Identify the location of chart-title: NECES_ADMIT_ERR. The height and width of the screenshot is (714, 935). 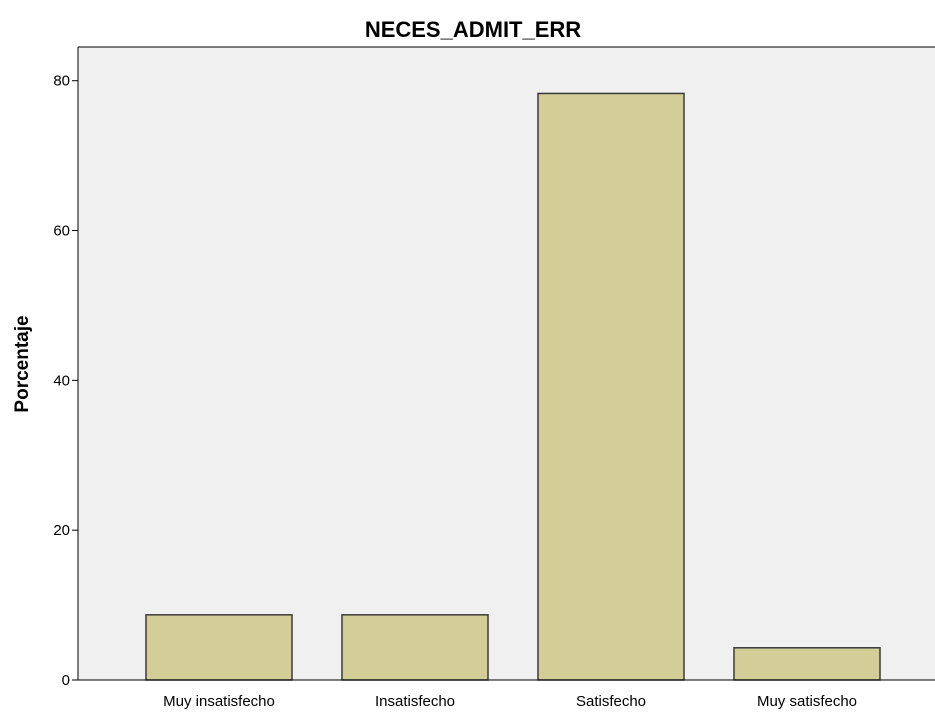
(473, 29).